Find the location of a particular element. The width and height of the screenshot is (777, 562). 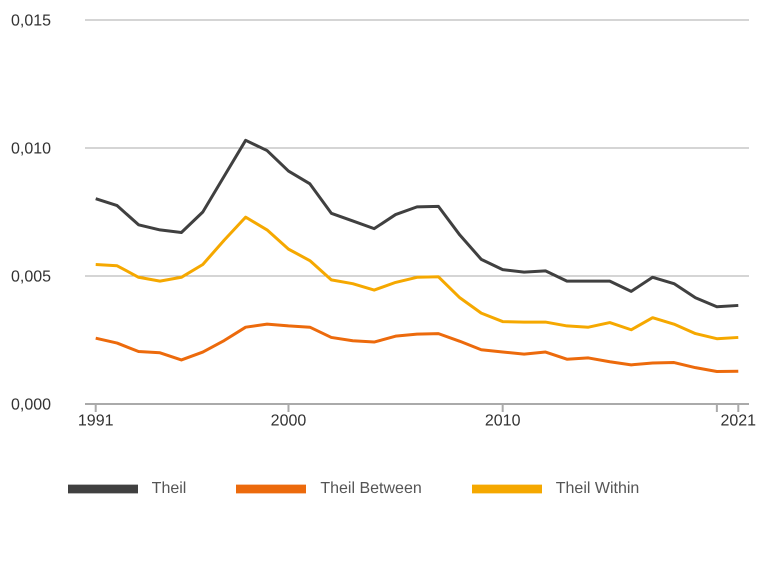

legend-label: Theil is located at coordinates (169, 489).